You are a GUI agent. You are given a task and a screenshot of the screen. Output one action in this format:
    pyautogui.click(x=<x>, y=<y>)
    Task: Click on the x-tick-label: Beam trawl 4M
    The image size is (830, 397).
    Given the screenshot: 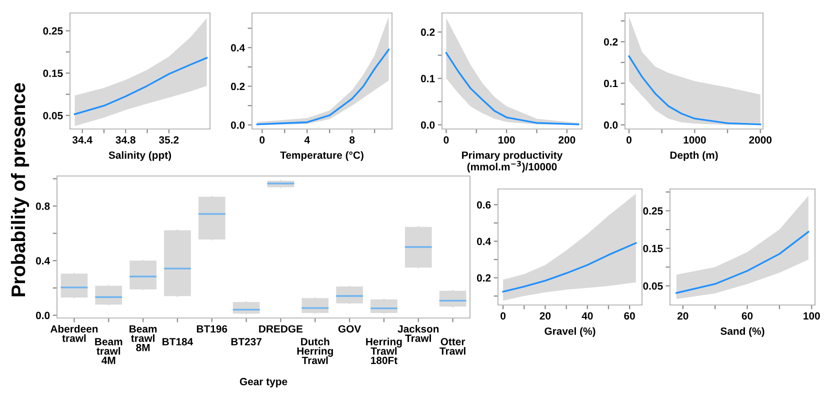 What is the action you would take?
    pyautogui.click(x=108, y=351)
    